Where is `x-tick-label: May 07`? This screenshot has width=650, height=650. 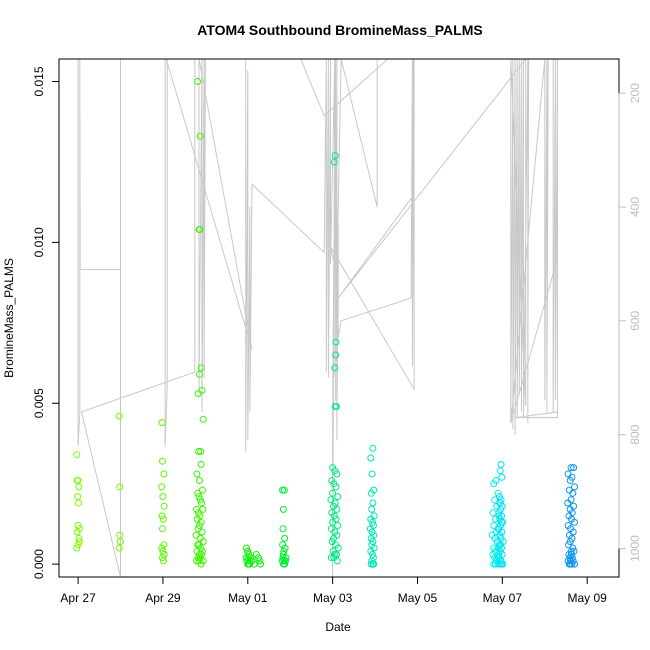
x-tick-label: May 07 is located at coordinates (503, 598).